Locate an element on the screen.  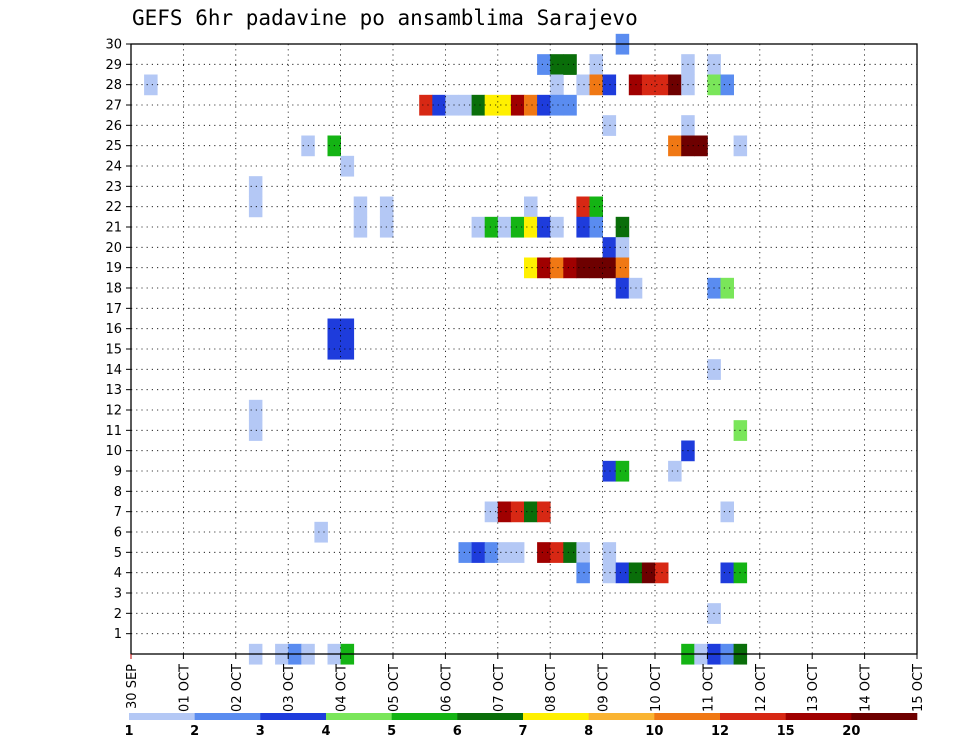
legend-label: 10 is located at coordinates (654, 731).